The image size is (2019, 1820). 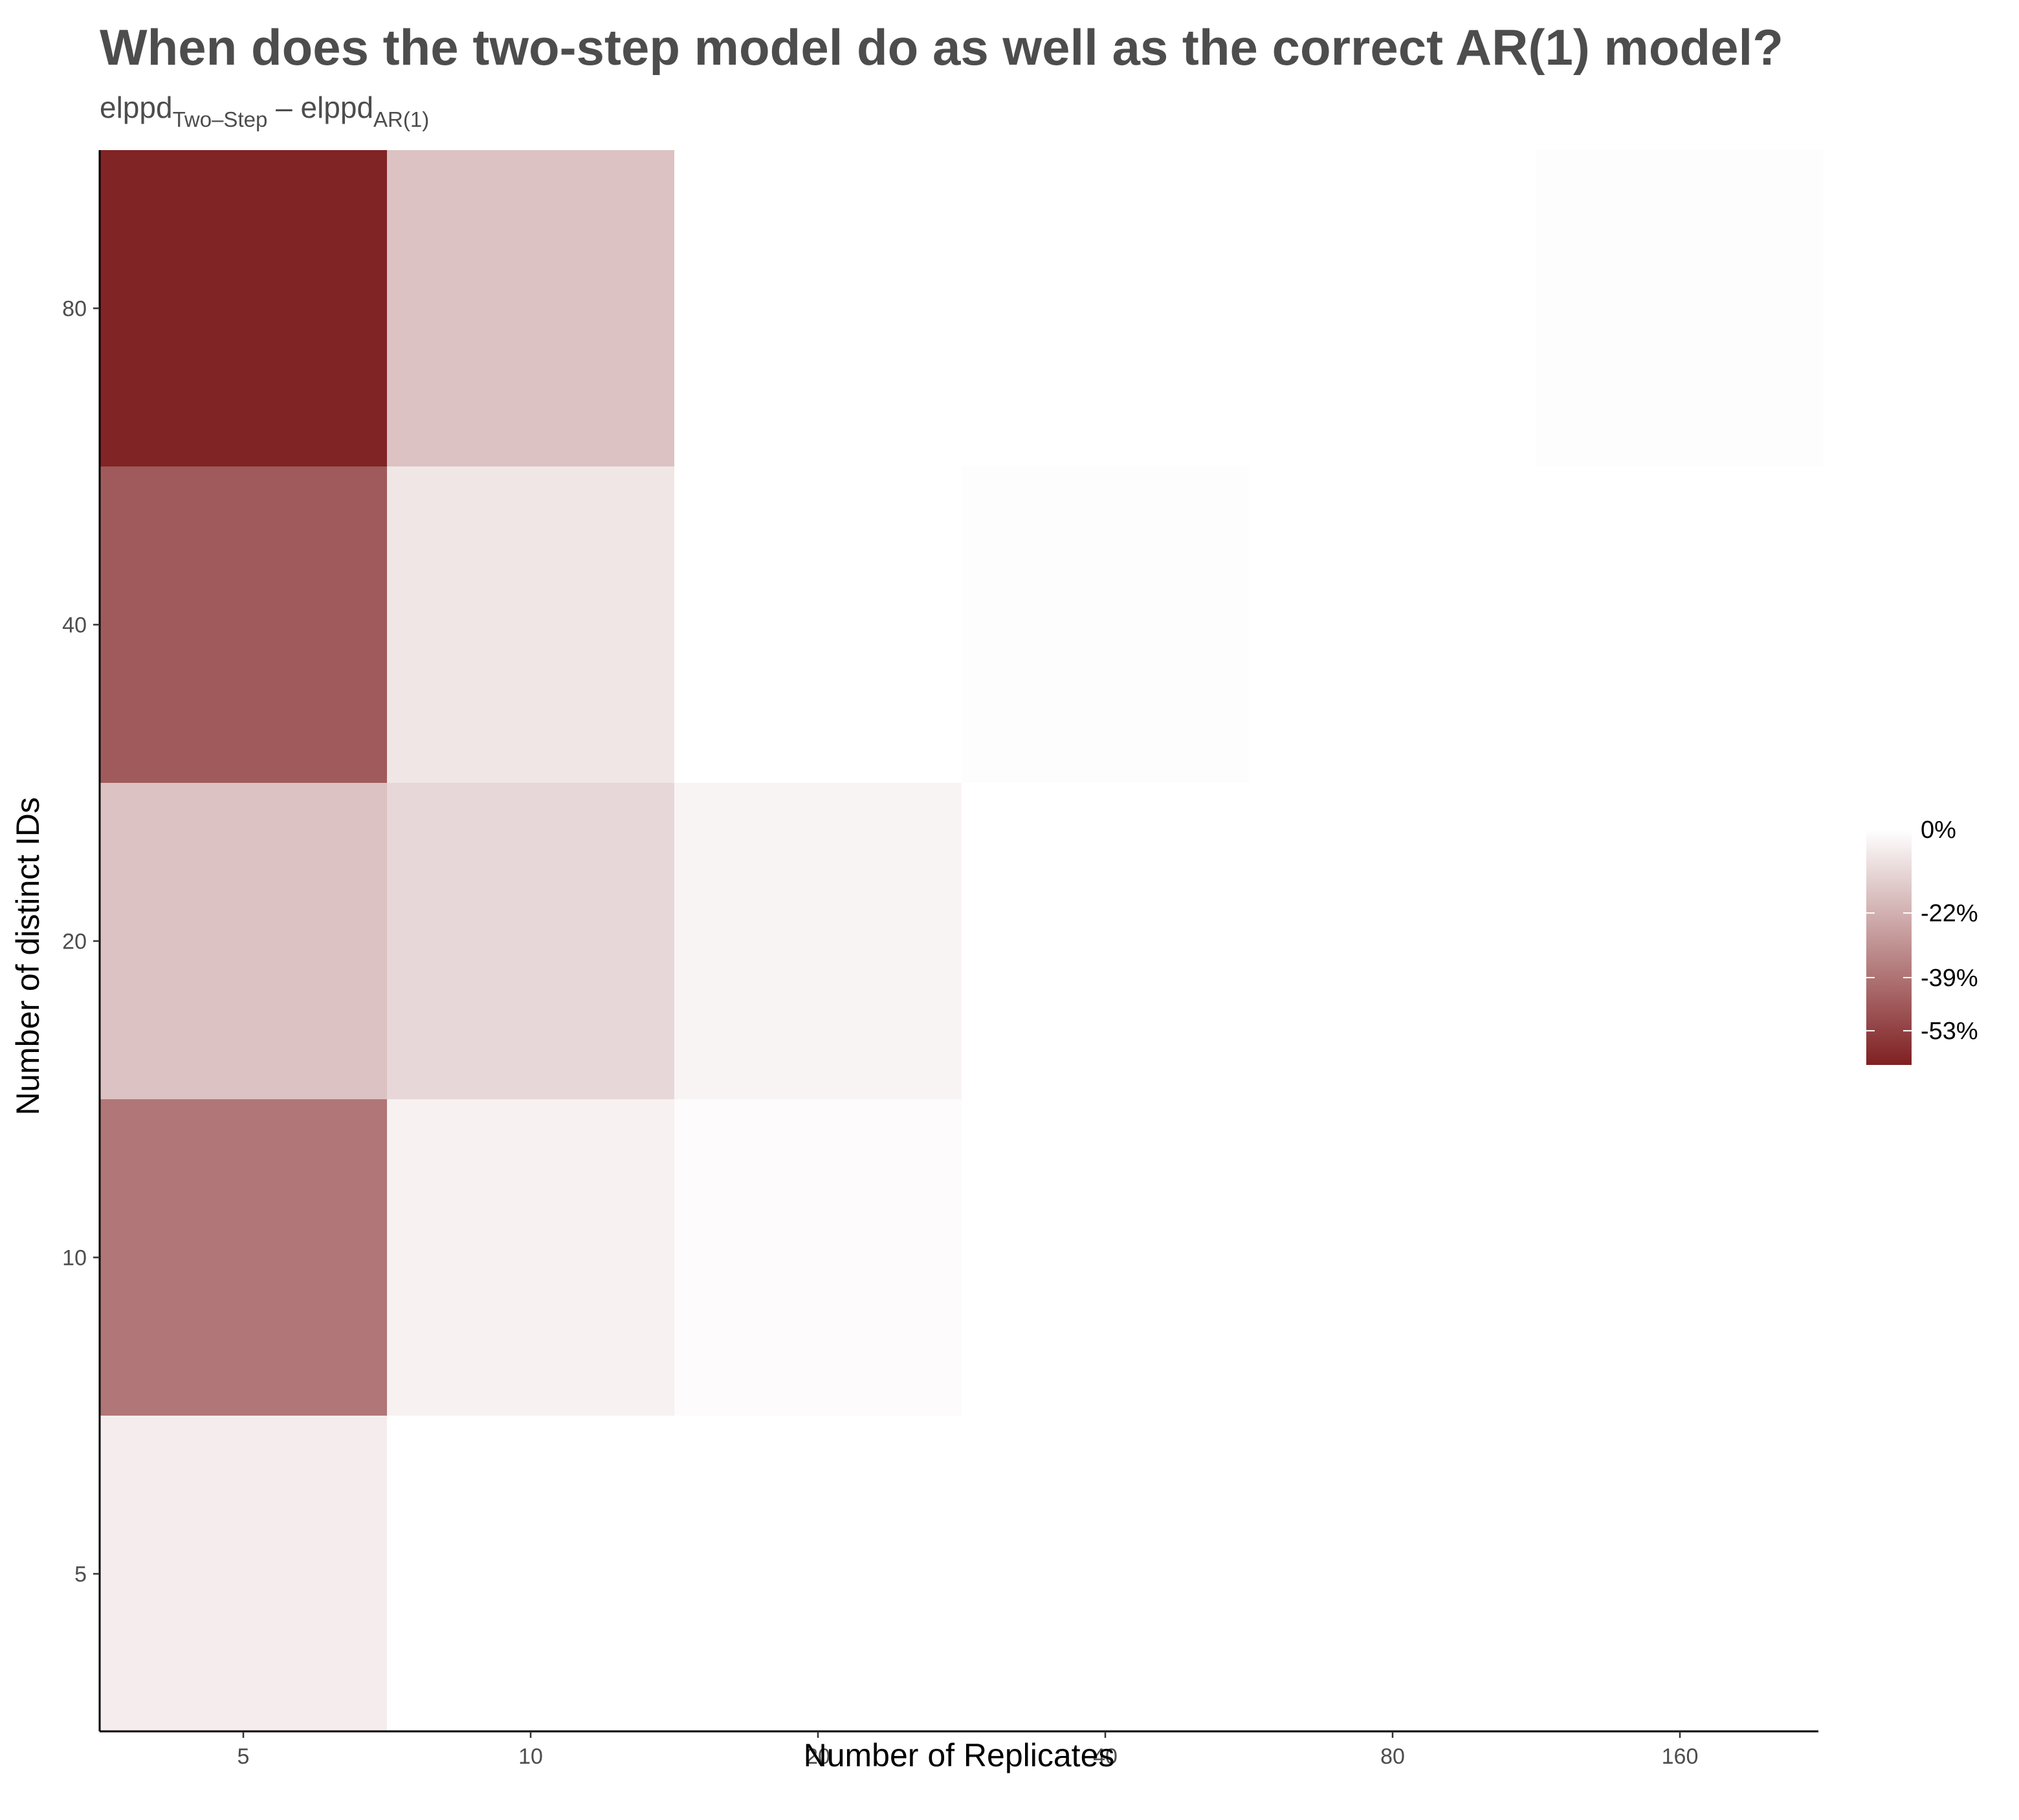 What do you see at coordinates (283, 107) in the screenshot?
I see `subtitle-sep: –` at bounding box center [283, 107].